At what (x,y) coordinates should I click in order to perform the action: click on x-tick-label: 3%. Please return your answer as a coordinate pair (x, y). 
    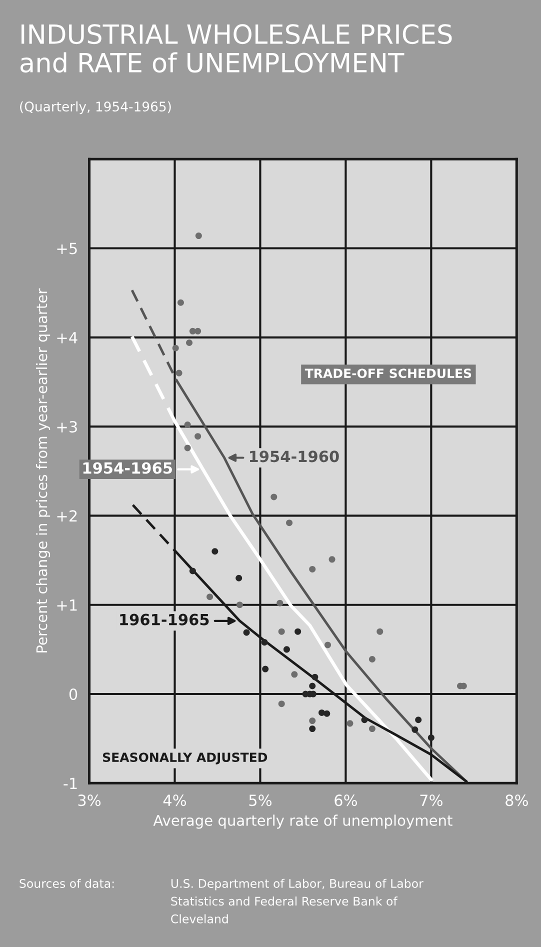
    Looking at the image, I should click on (89, 800).